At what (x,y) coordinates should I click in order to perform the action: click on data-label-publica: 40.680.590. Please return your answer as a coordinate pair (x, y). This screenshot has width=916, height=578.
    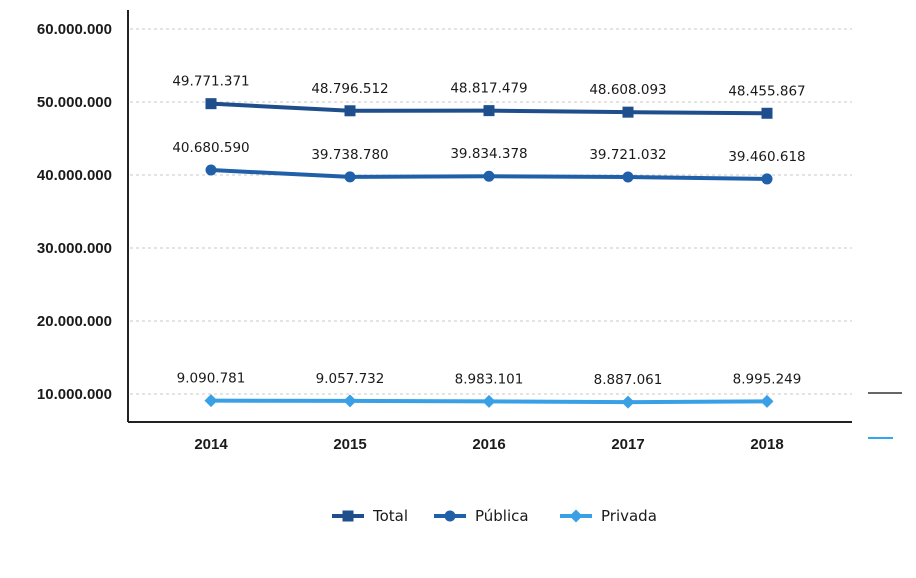
    Looking at the image, I should click on (210, 148).